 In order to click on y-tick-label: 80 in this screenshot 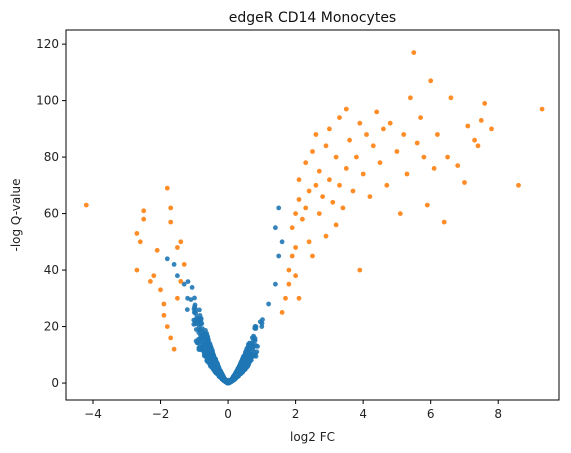, I will do `click(51, 157)`.